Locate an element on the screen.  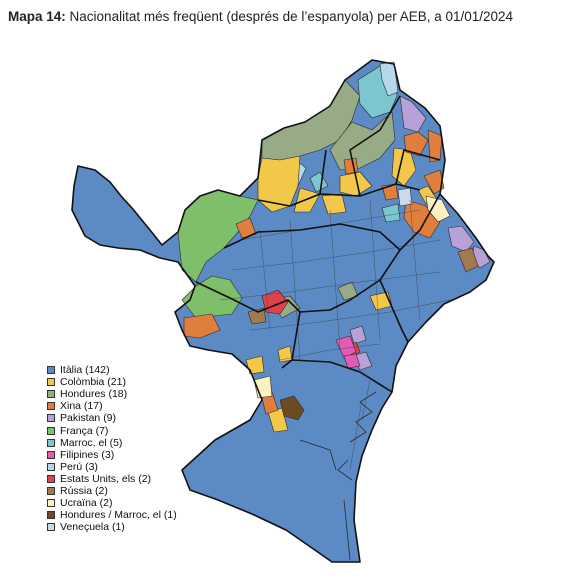
legend-label: Pakistan (9) is located at coordinates (88, 418).